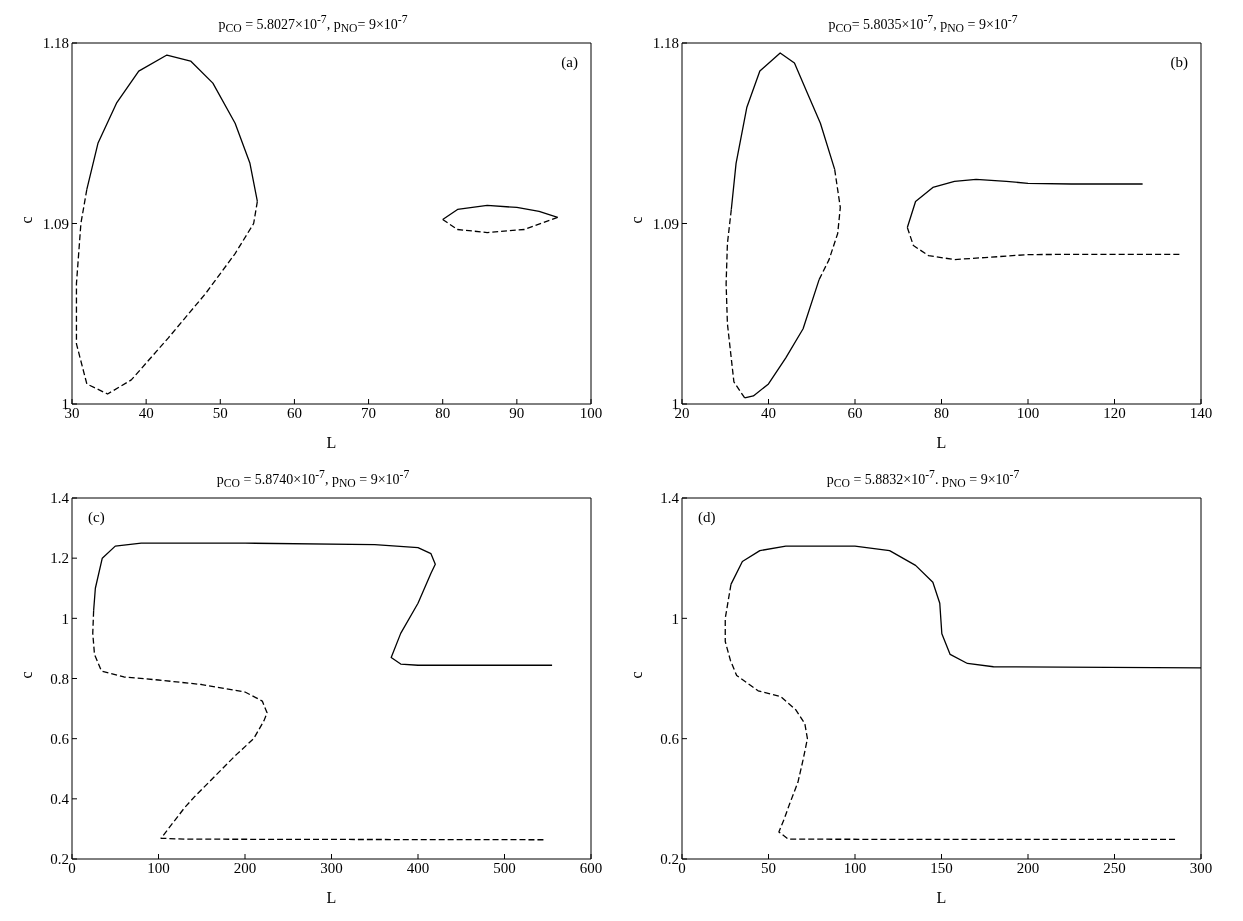 Image resolution: width=1243 pixels, height=921 pixels. I want to click on annotation: (b), so click(1179, 62).